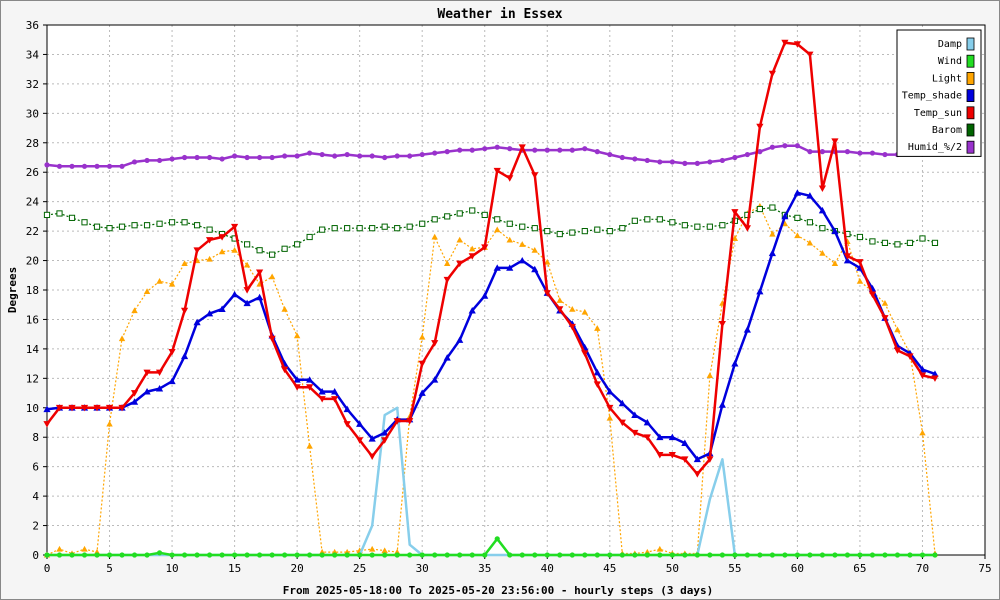 The image size is (1000, 600). What do you see at coordinates (922, 568) in the screenshot?
I see `x-tick-label: 70` at bounding box center [922, 568].